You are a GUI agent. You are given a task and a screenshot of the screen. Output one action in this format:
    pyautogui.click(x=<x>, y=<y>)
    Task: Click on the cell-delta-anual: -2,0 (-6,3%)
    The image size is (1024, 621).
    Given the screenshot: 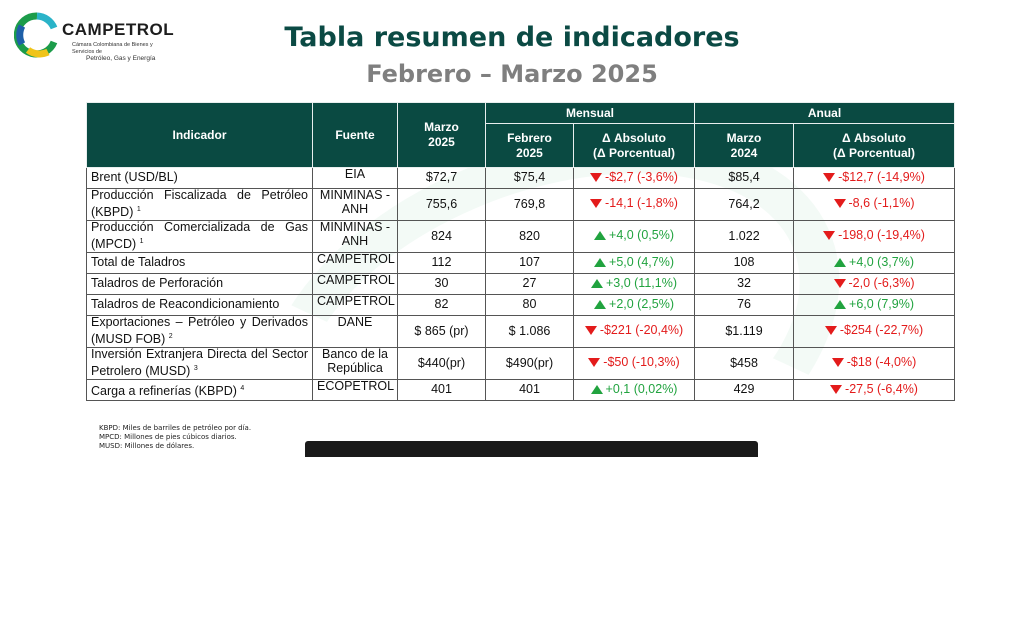 What is the action you would take?
    pyautogui.click(x=874, y=284)
    